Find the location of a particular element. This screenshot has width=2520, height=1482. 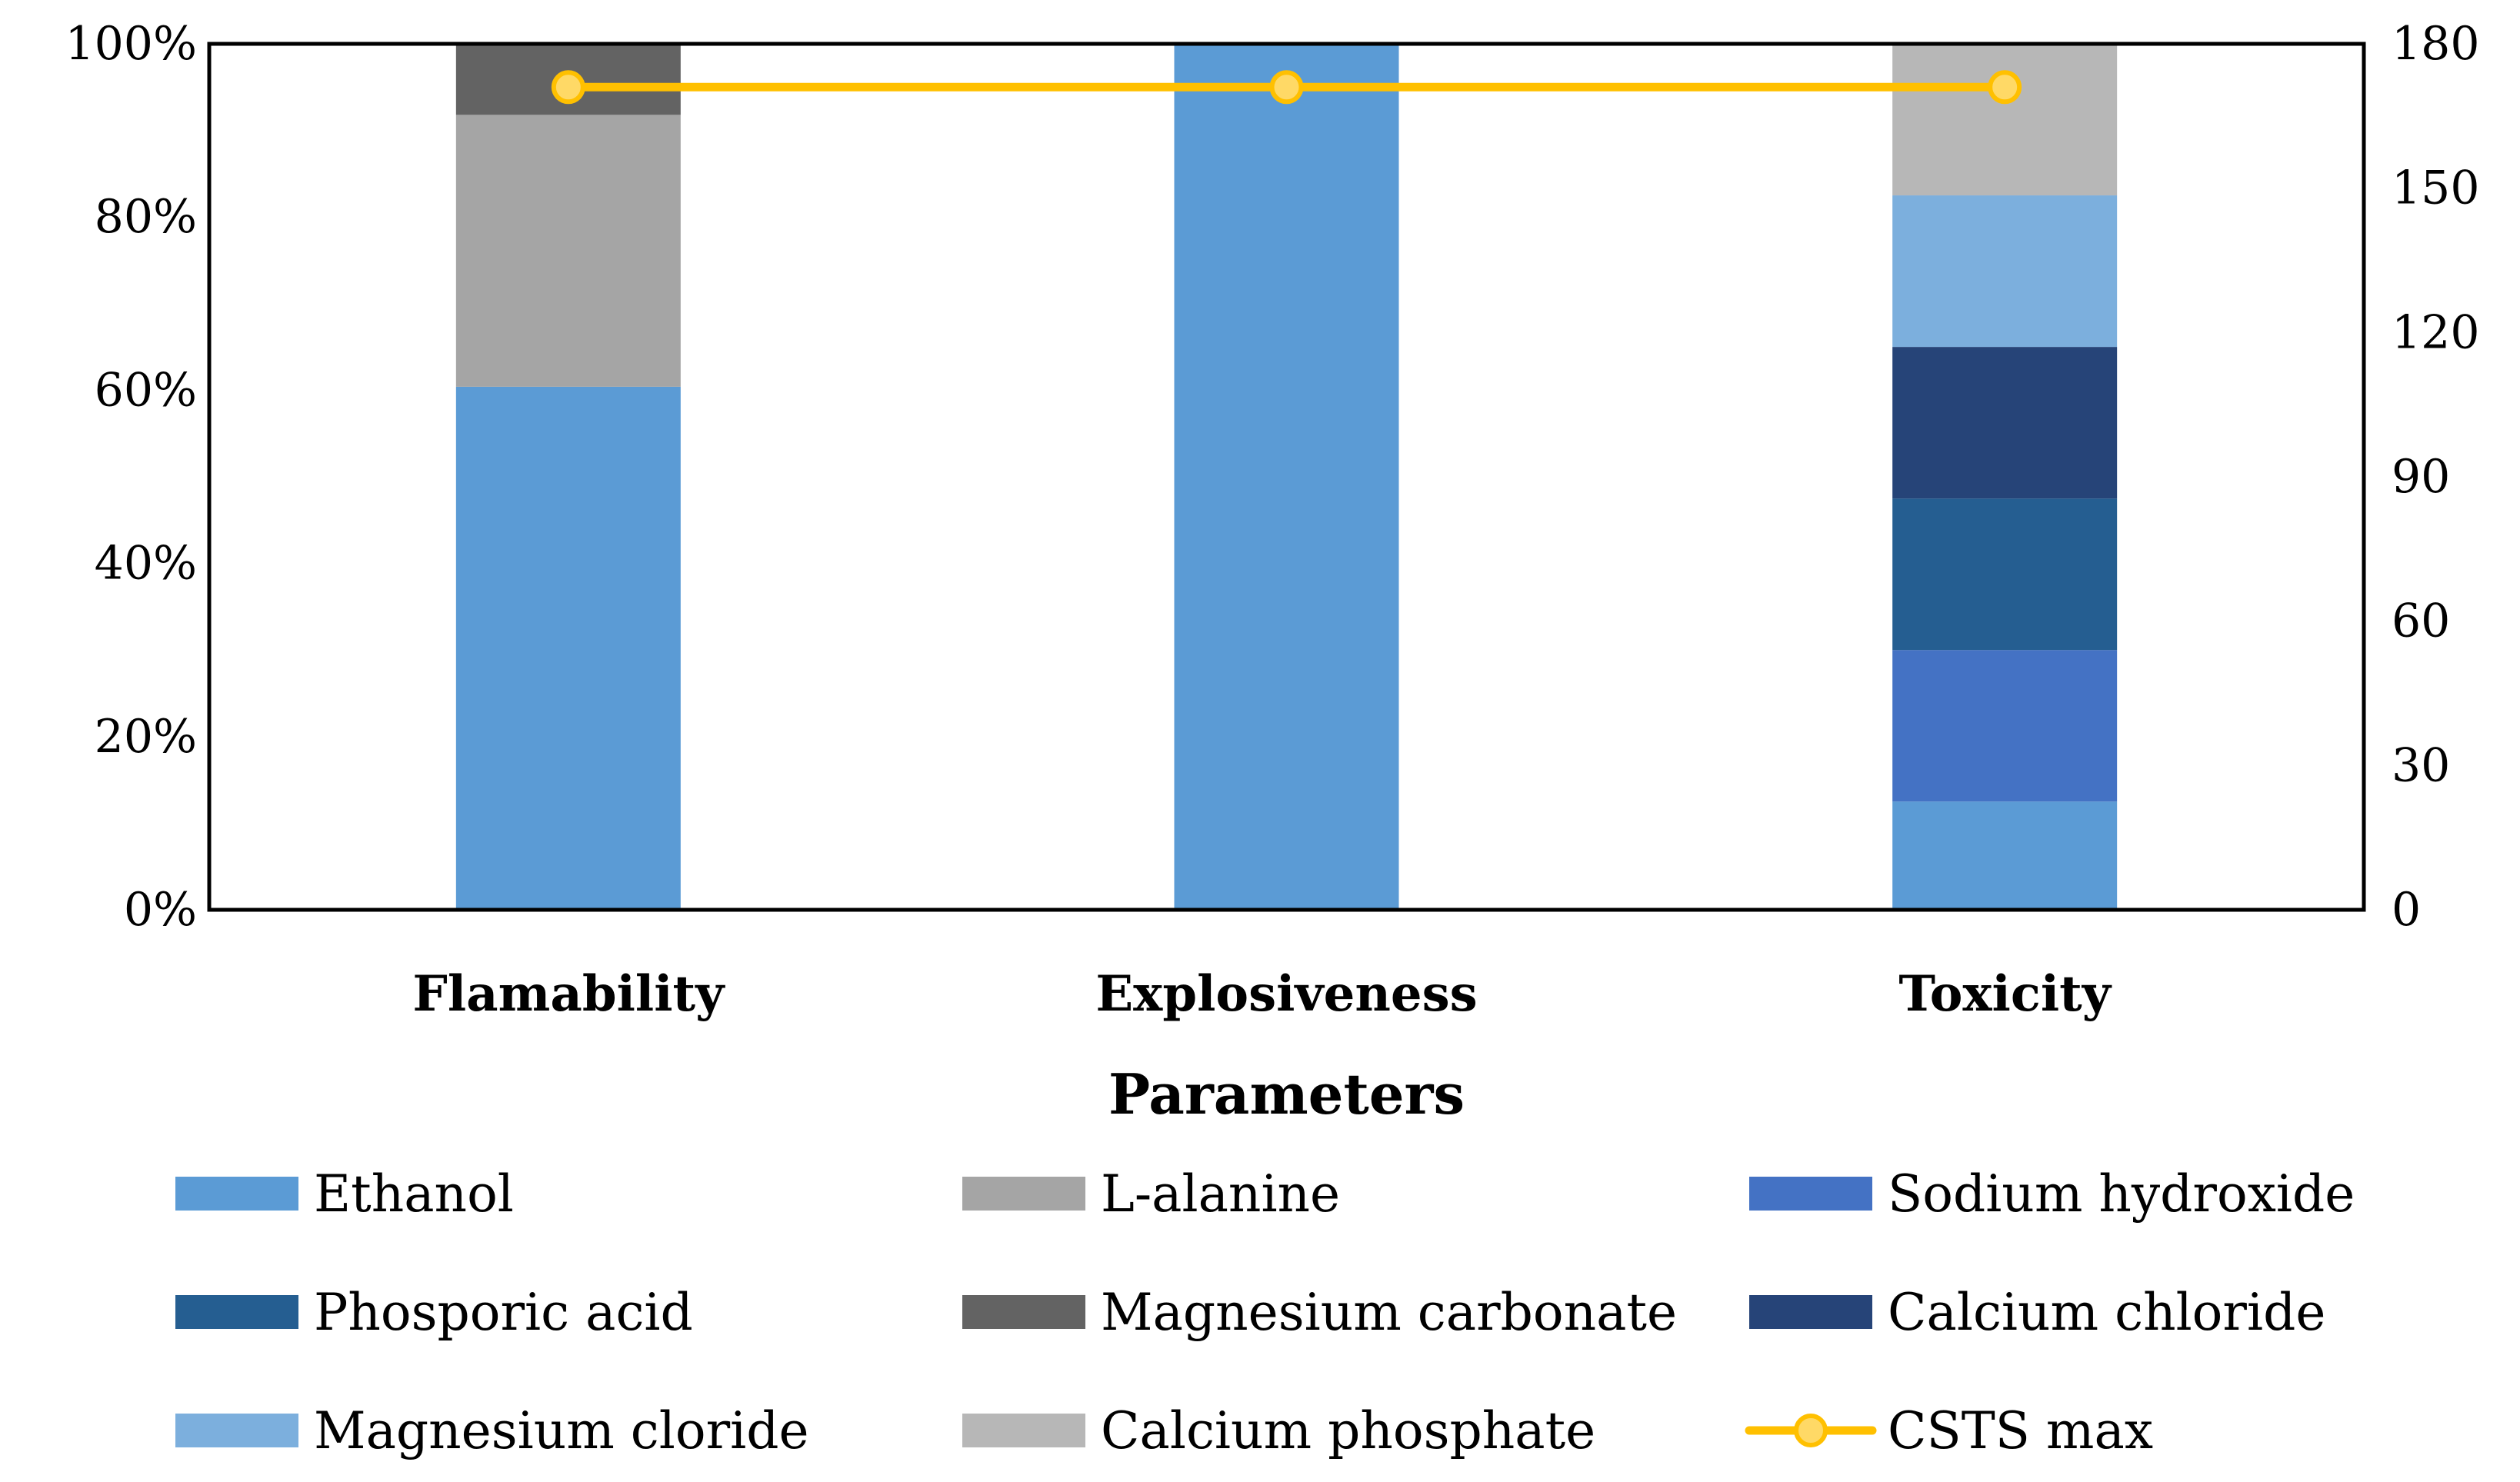

y-tick-label-80: 80% is located at coordinates (146, 217).